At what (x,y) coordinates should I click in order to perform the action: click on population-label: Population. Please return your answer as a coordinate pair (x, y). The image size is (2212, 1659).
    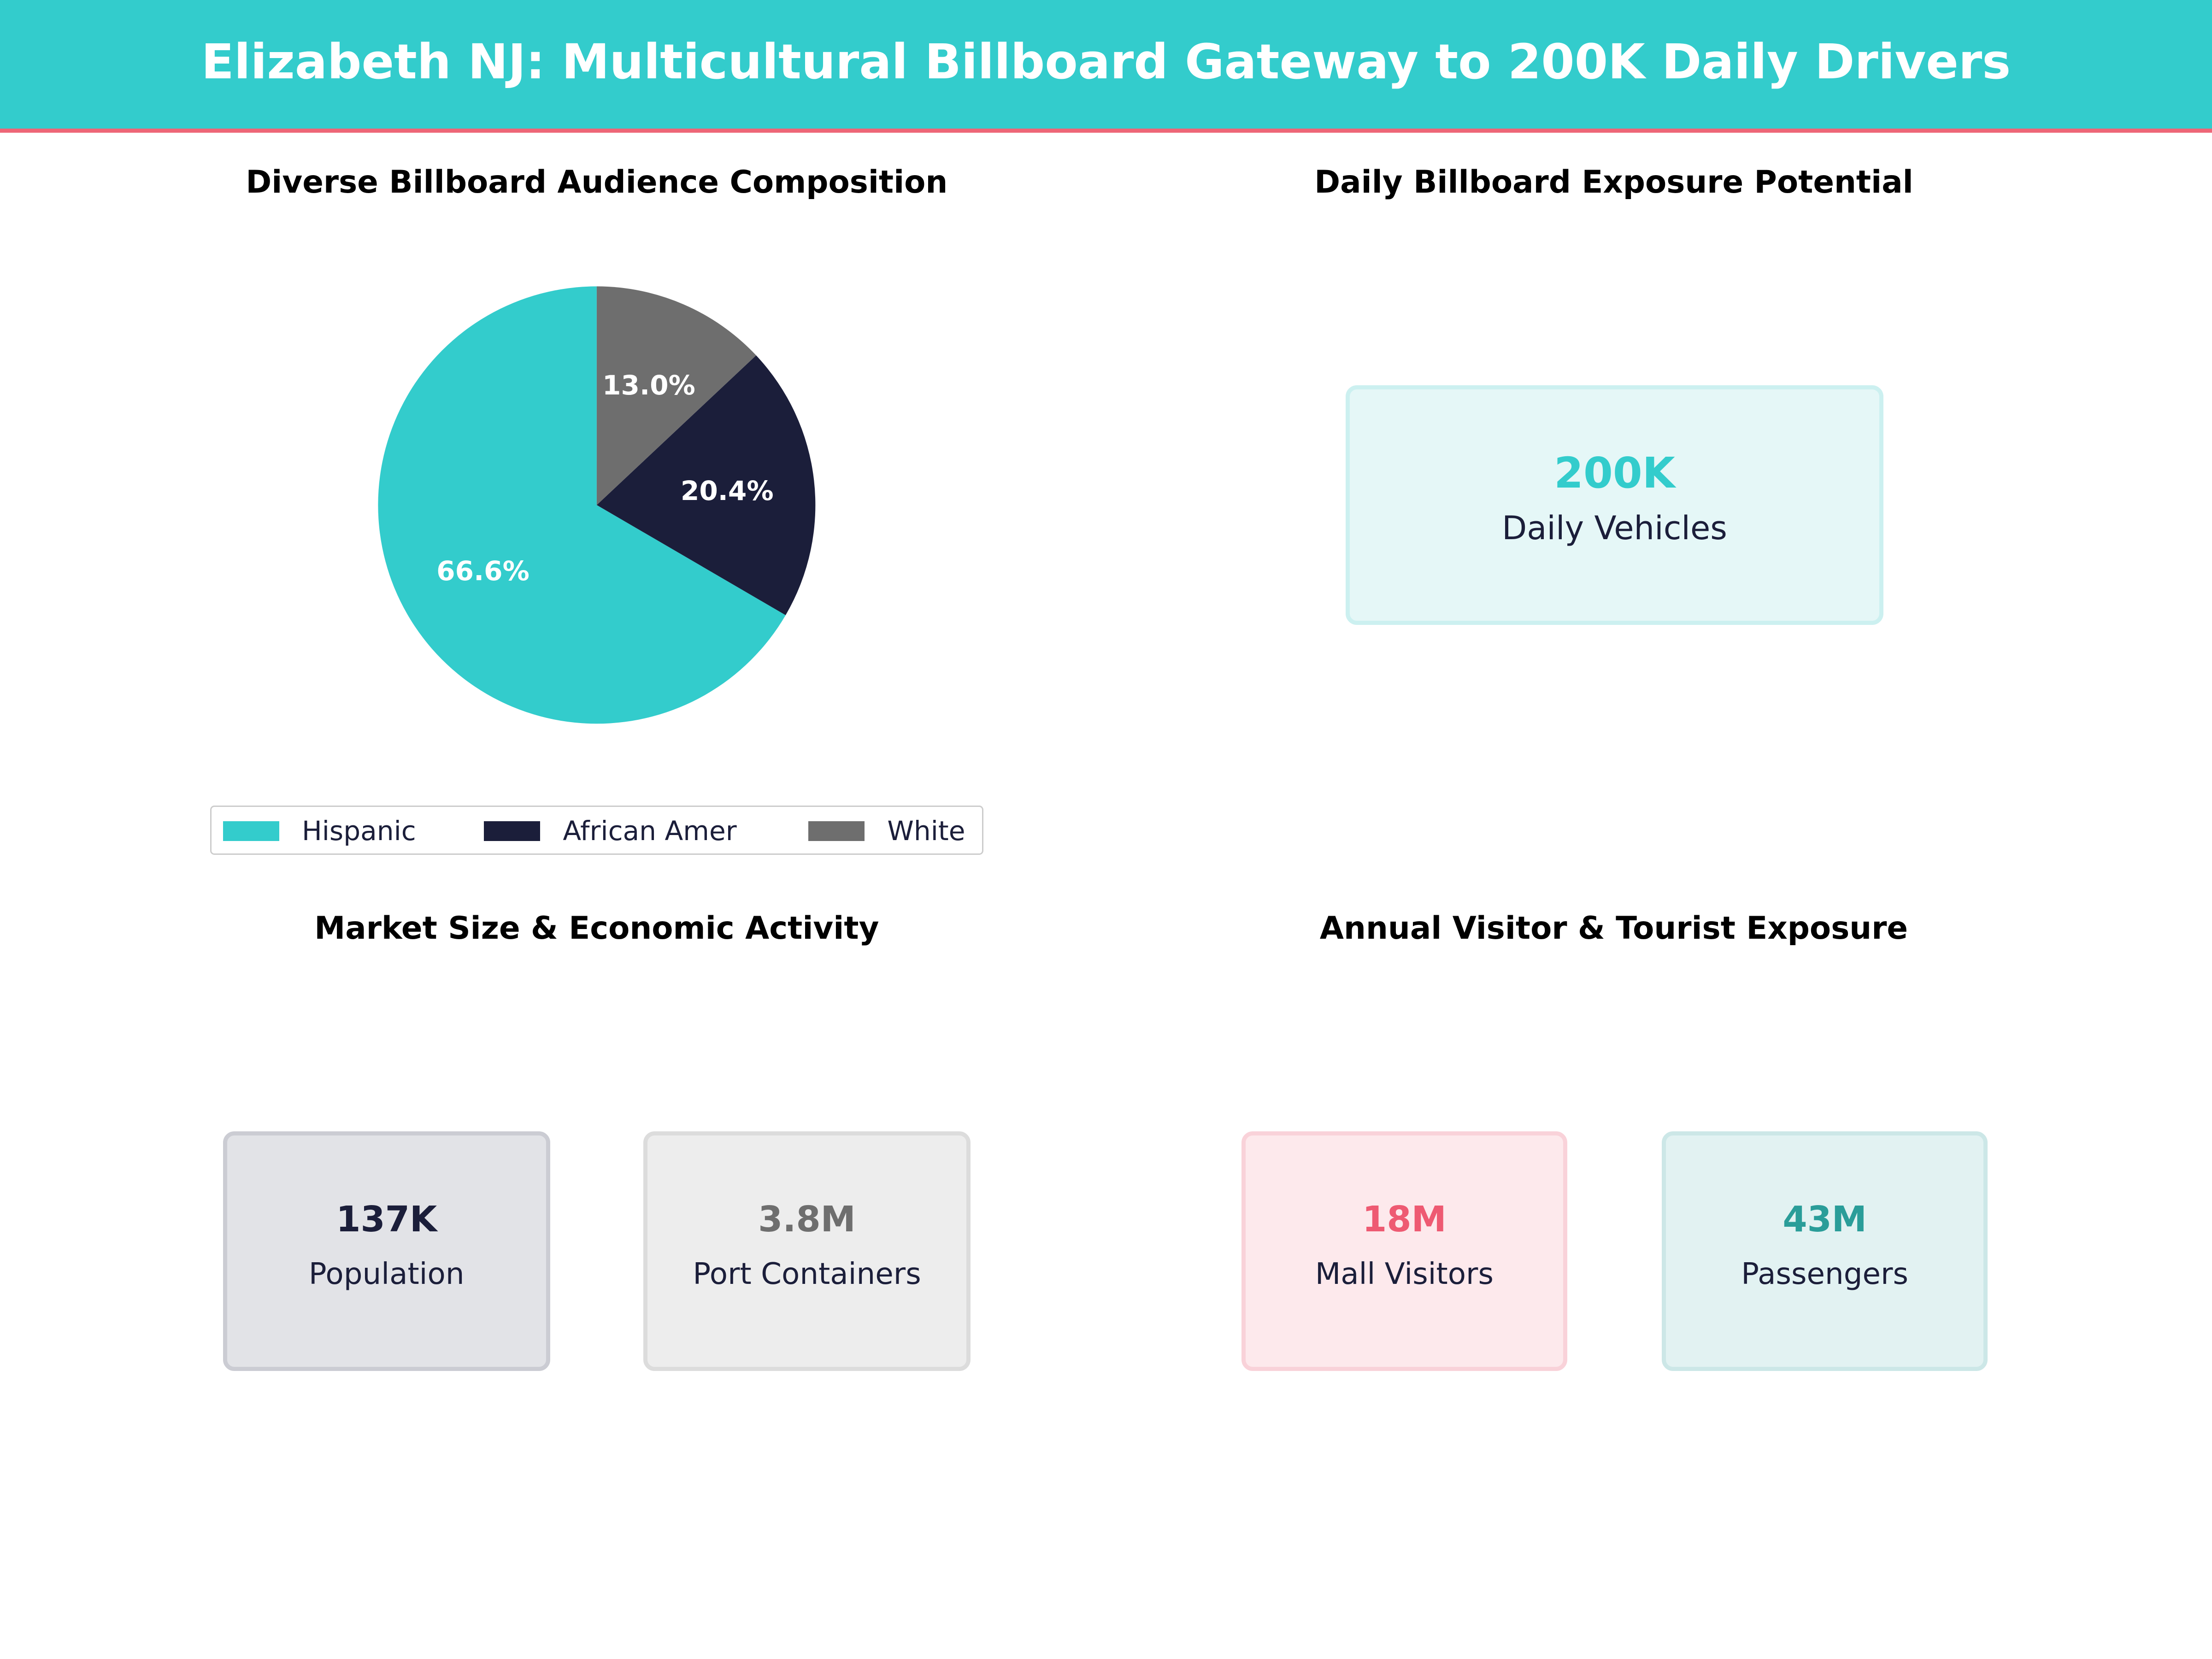
    Looking at the image, I should click on (386, 1274).